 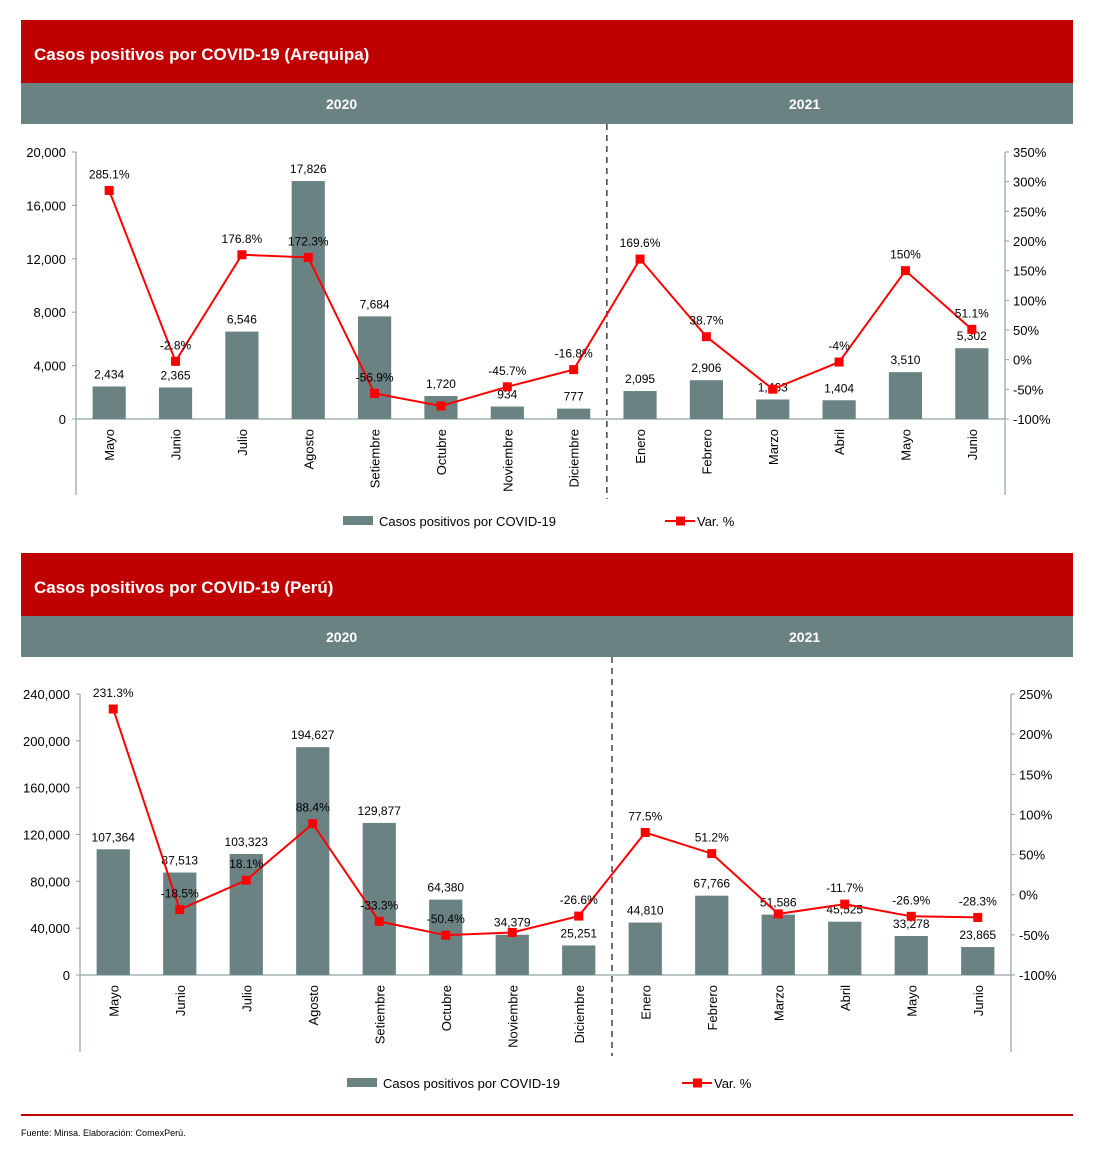 What do you see at coordinates (50, 928) in the screenshot?
I see `y-tick-label: 40,000` at bounding box center [50, 928].